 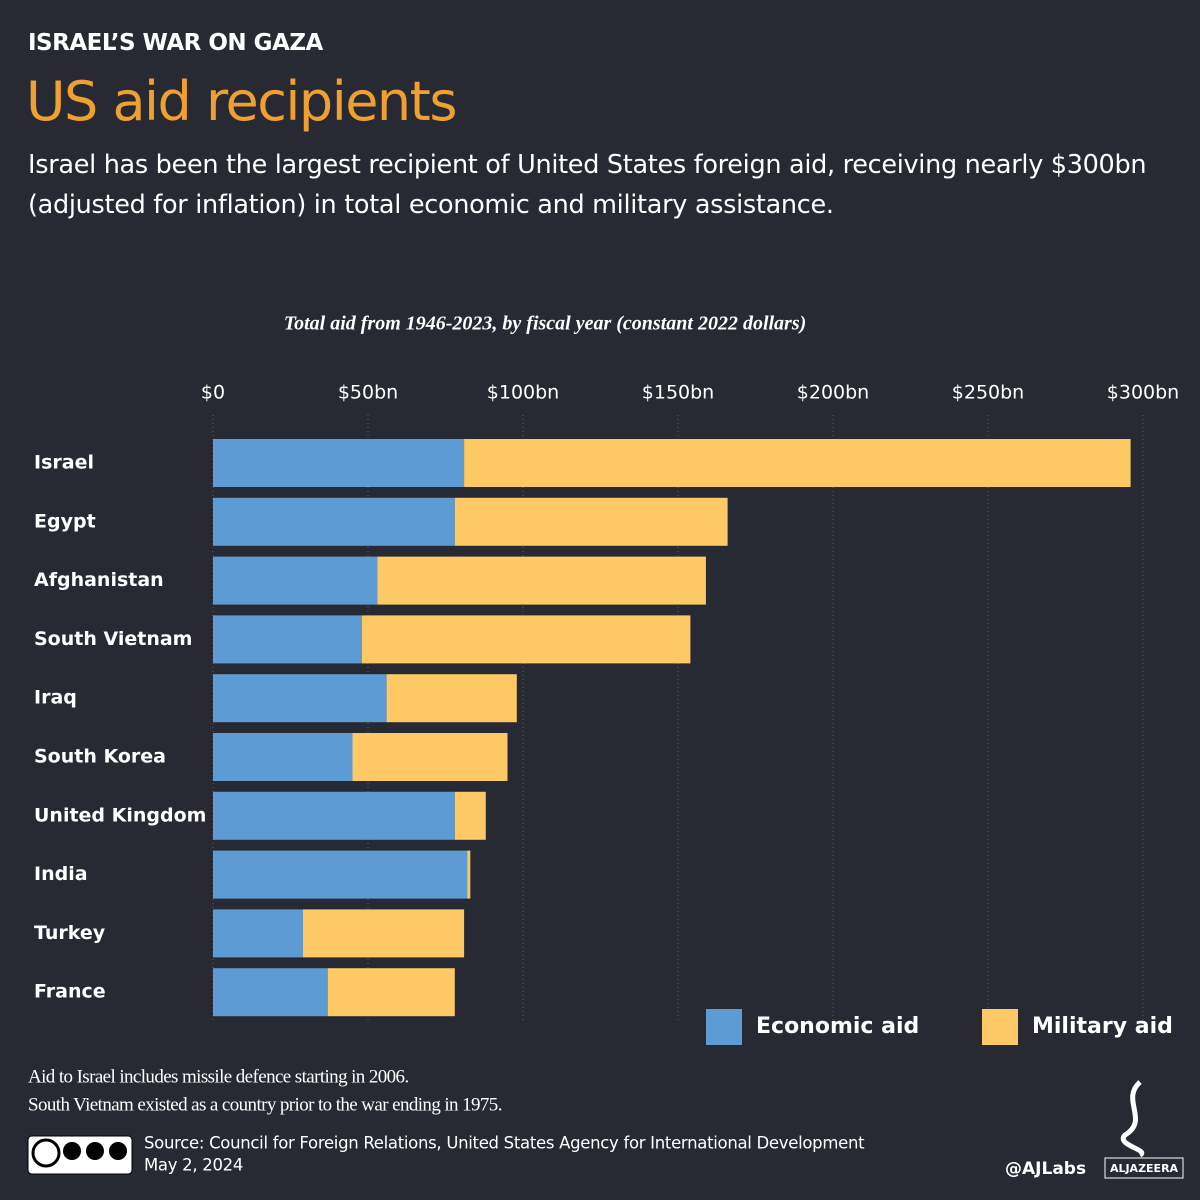 I want to click on category-label: Afghanistan, so click(x=99, y=580).